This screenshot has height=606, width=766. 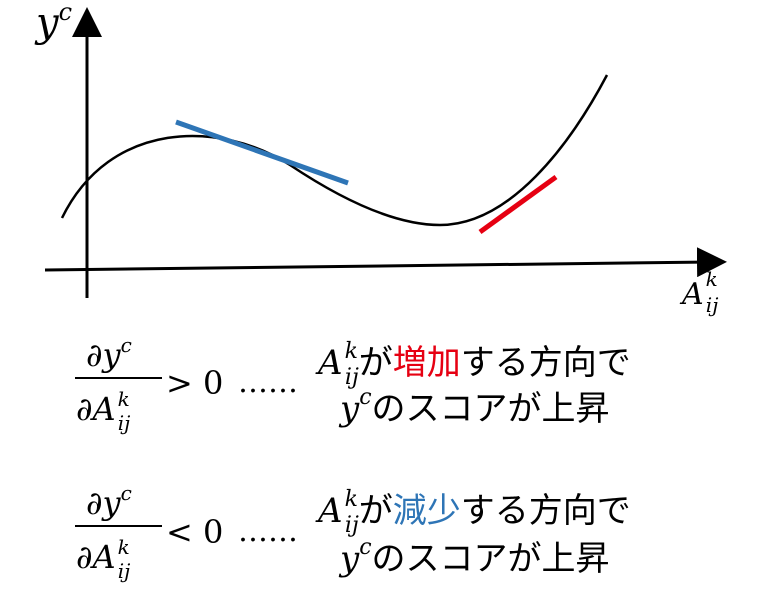 What do you see at coordinates (194, 383) in the screenshot?
I see `rule-1-comparison: > 0` at bounding box center [194, 383].